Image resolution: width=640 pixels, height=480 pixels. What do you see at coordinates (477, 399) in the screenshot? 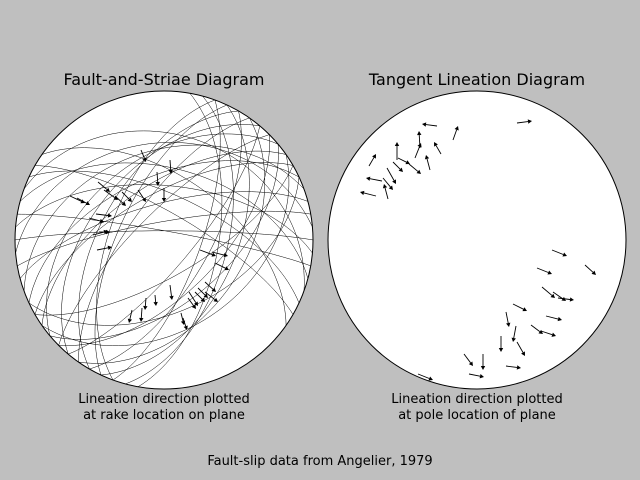
I see `right-caption-line-1: Lineation direction plotted` at bounding box center [477, 399].